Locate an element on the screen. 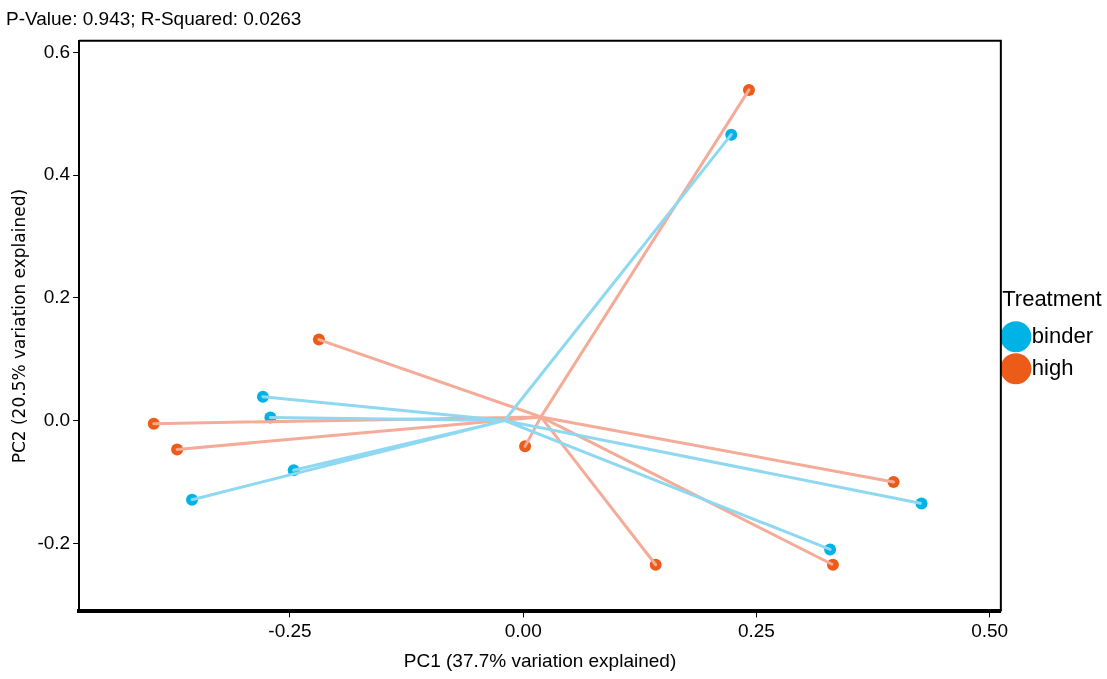 The width and height of the screenshot is (1107, 679). y-tick-label: 0.2 is located at coordinates (57, 297).